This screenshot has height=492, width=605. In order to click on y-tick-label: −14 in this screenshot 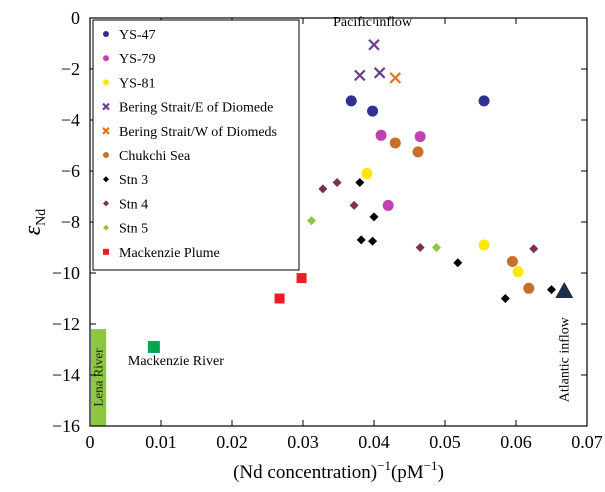, I will do `click(66, 375)`.